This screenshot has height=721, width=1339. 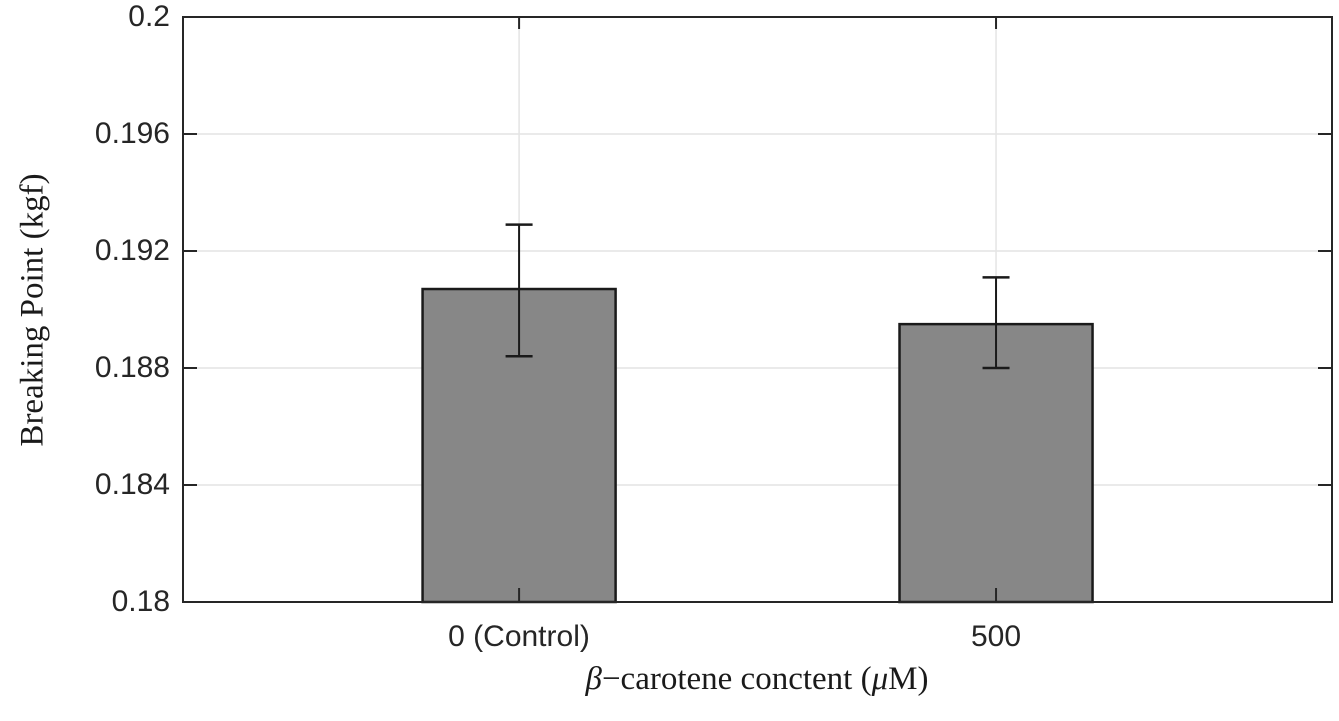 What do you see at coordinates (132, 133) in the screenshot?
I see `y-tick-label: 0.196` at bounding box center [132, 133].